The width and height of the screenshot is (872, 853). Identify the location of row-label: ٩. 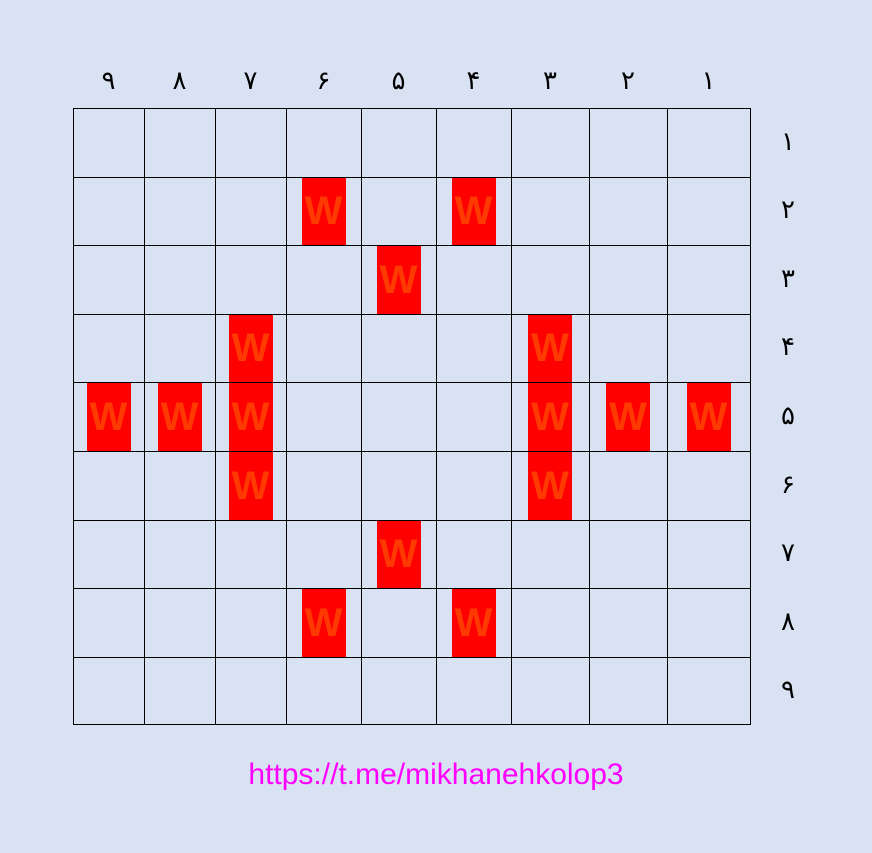
(788, 689).